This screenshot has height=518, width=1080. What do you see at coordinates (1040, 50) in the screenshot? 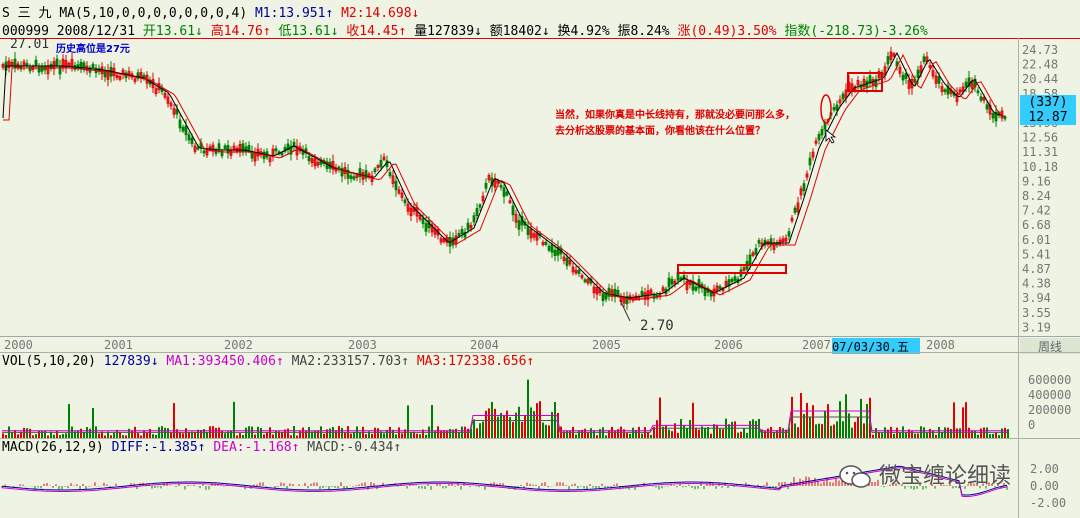
I see `price-tick: 24.73` at bounding box center [1040, 50].